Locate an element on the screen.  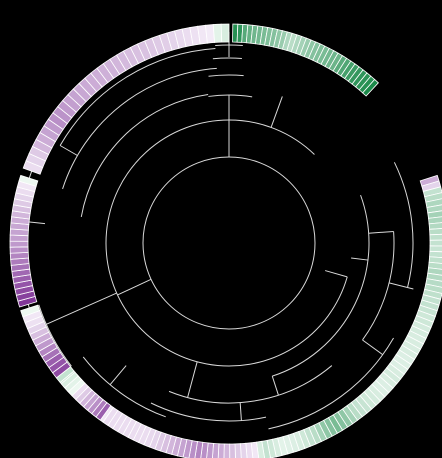
tree-root-circle is located at coordinates (229, 243).